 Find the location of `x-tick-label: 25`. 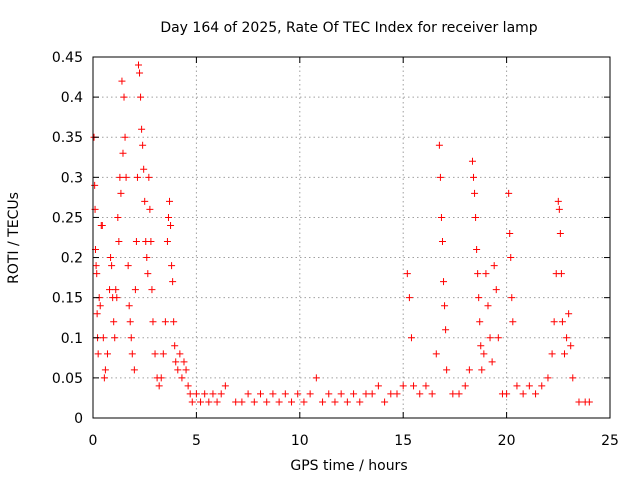

x-tick-label: 25 is located at coordinates (610, 441).